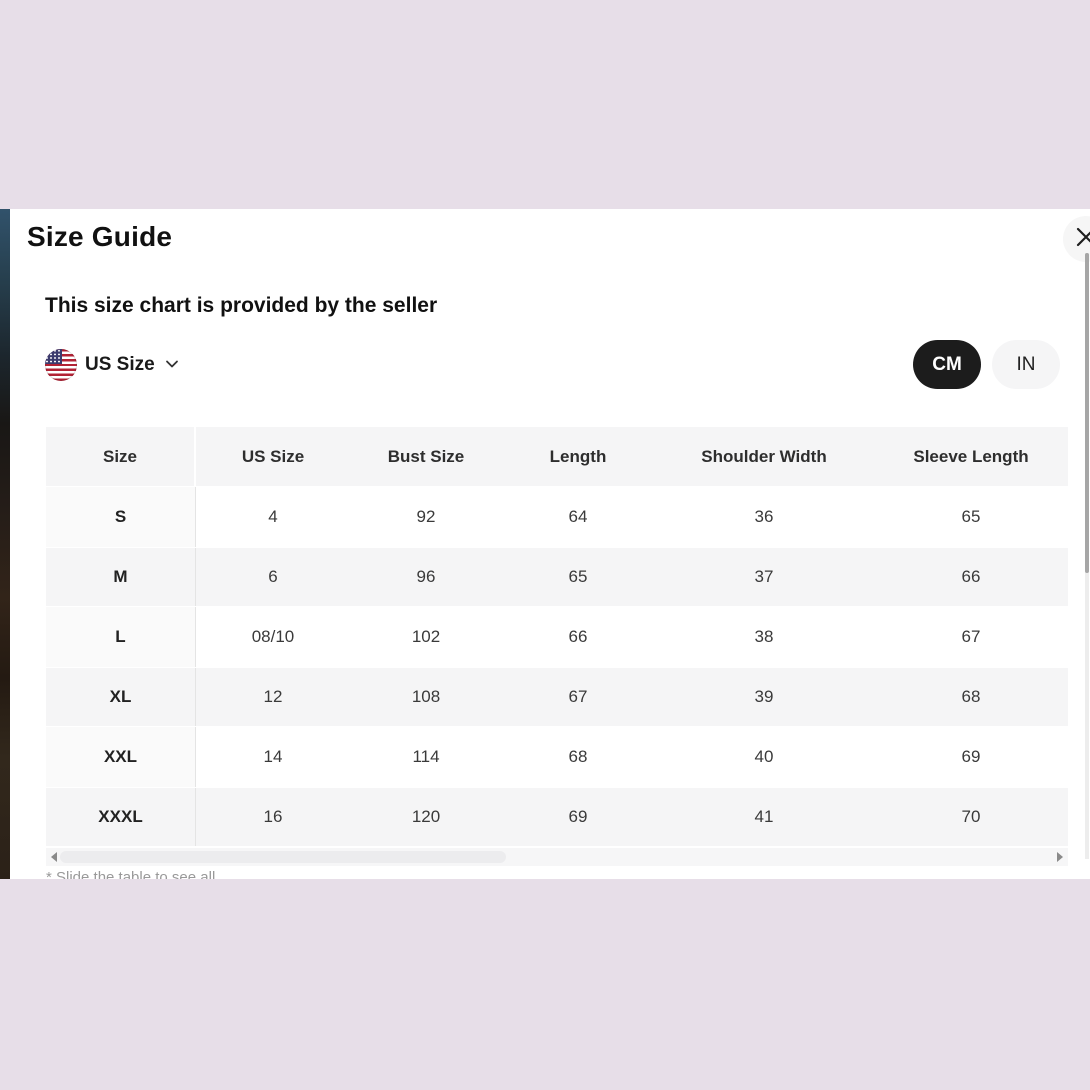 This screenshot has width=1090, height=1090. I want to click on table-cell: M, so click(121, 577).